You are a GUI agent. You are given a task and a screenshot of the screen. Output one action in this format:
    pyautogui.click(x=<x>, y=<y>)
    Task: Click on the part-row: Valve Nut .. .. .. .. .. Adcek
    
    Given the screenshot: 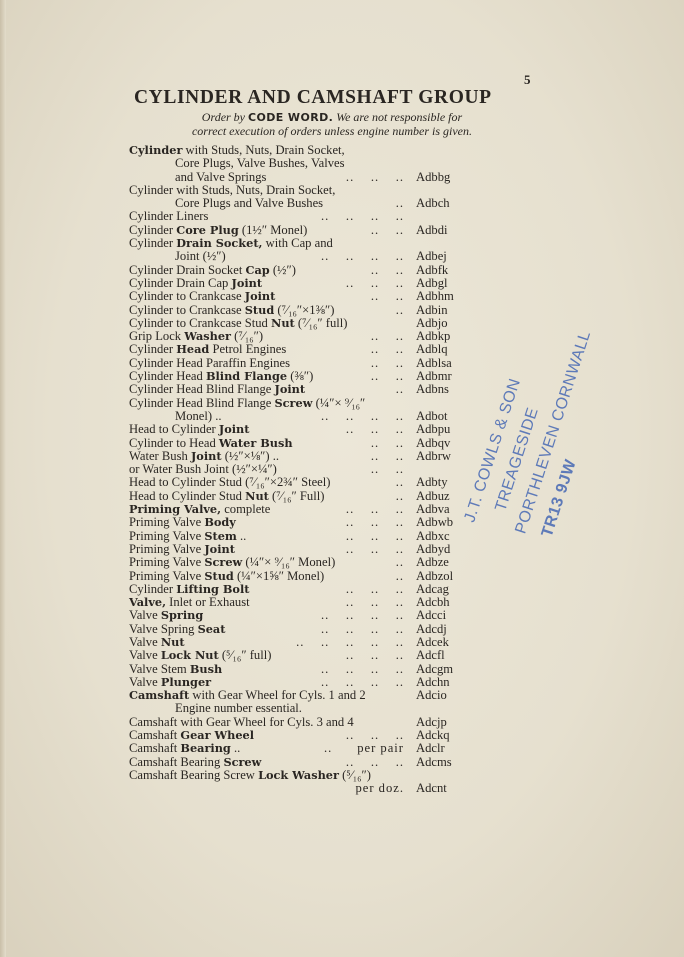 What is the action you would take?
    pyautogui.click(x=294, y=641)
    